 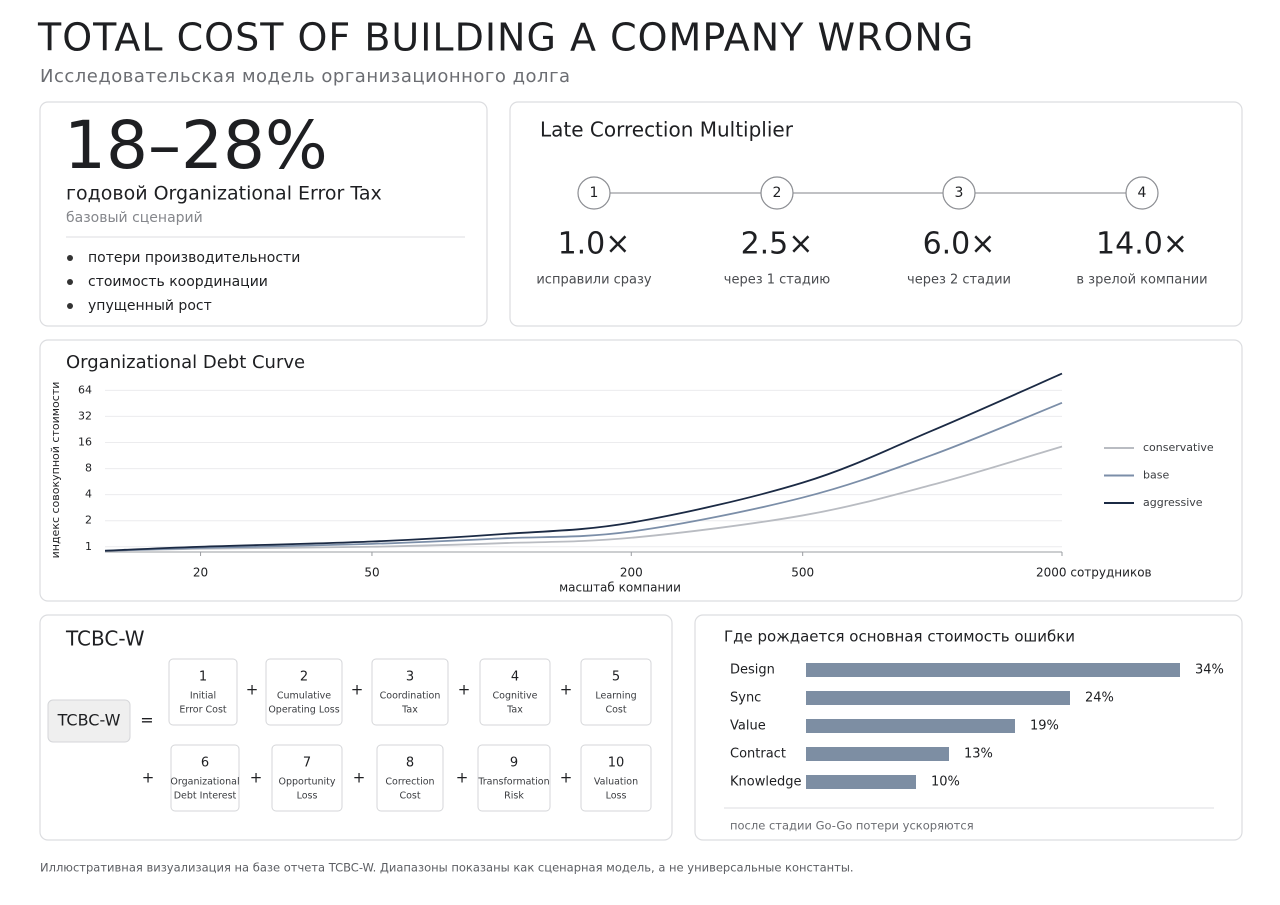 What do you see at coordinates (777, 280) in the screenshot?
I see `step-label: через 1 стадию` at bounding box center [777, 280].